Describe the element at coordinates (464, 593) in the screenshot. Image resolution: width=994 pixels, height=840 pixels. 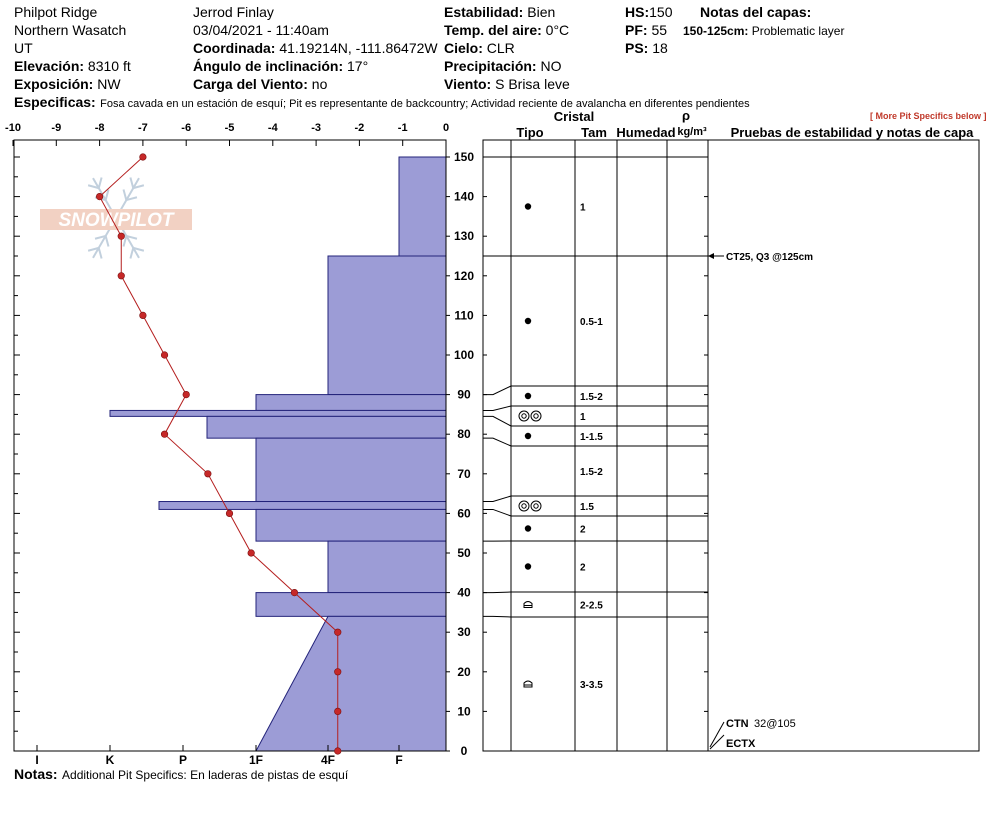
I see `height-tick-label: 40` at that location.